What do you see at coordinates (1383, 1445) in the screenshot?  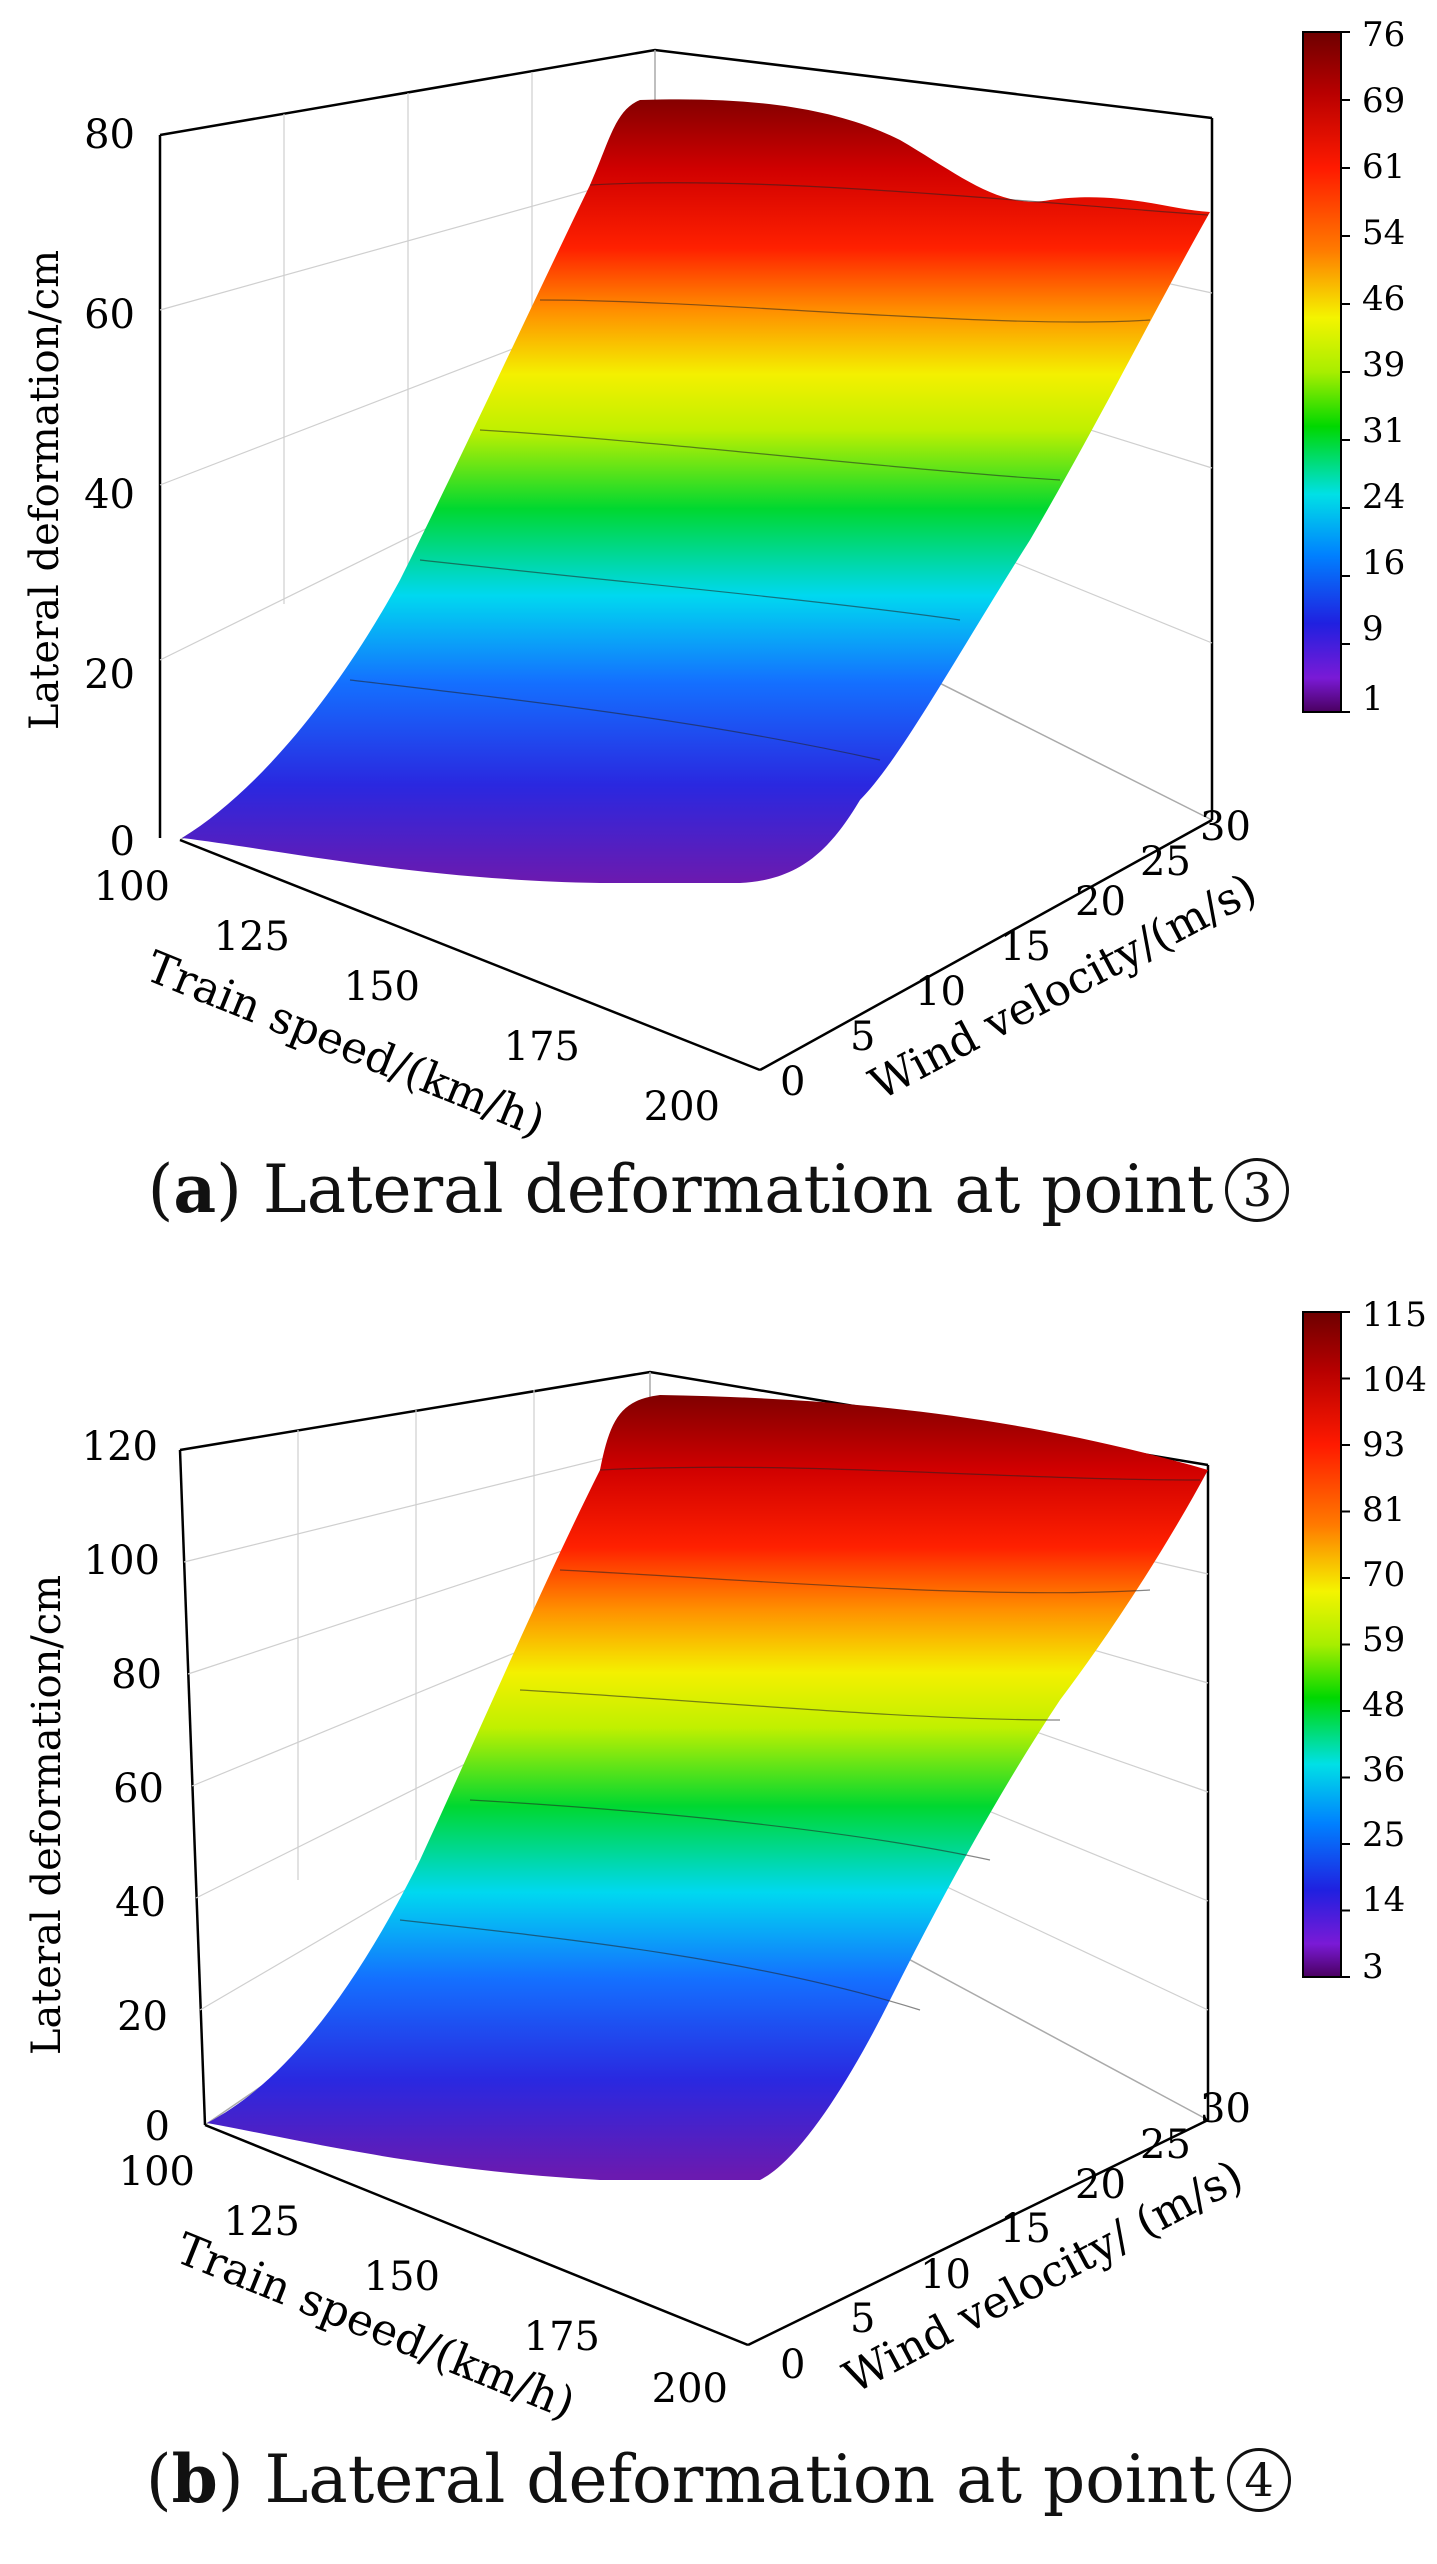 I see `colorbar-tick-label: 93` at bounding box center [1383, 1445].